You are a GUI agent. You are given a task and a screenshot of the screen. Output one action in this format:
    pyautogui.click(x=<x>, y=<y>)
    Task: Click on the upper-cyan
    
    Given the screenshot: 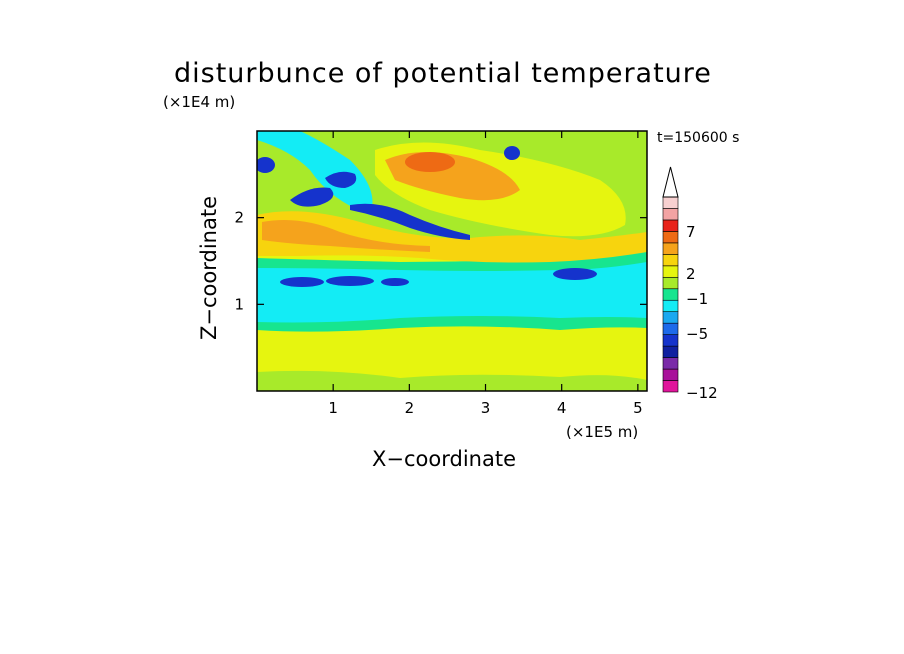 What is the action you would take?
    pyautogui.click(x=315, y=173)
    